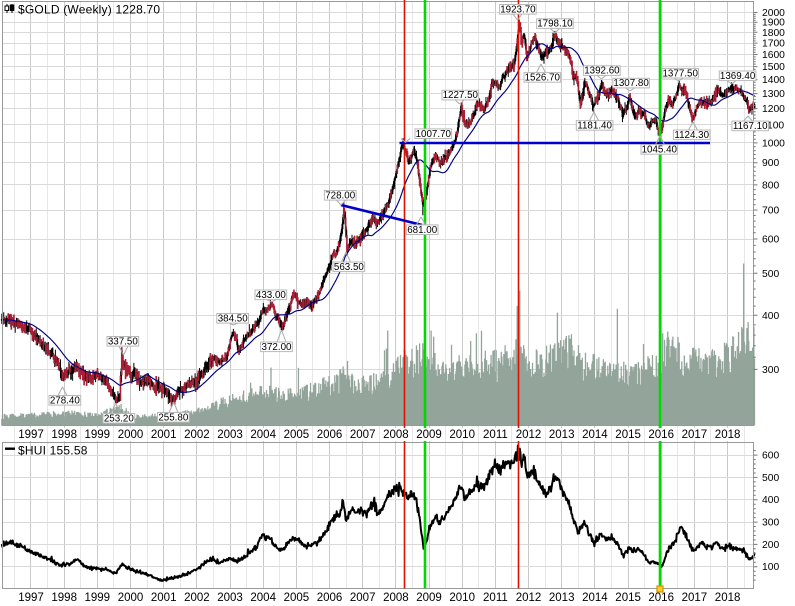  What do you see at coordinates (53, 451) in the screenshot?
I see `svg-text: $HUI 155.58` at bounding box center [53, 451].